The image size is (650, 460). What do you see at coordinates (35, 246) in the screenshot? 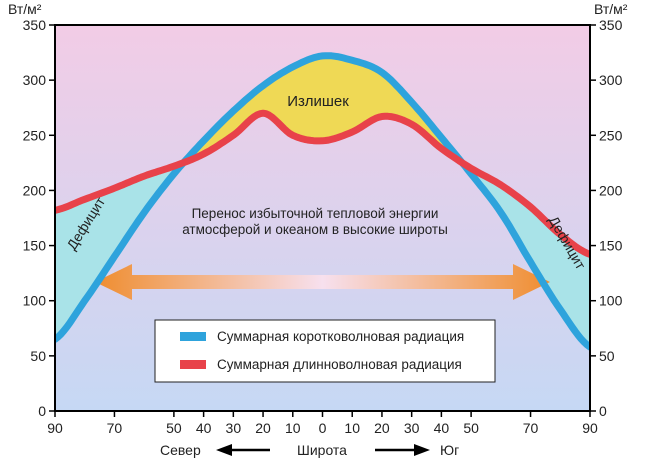
I see `y-tick-label-left: 150` at bounding box center [35, 246].